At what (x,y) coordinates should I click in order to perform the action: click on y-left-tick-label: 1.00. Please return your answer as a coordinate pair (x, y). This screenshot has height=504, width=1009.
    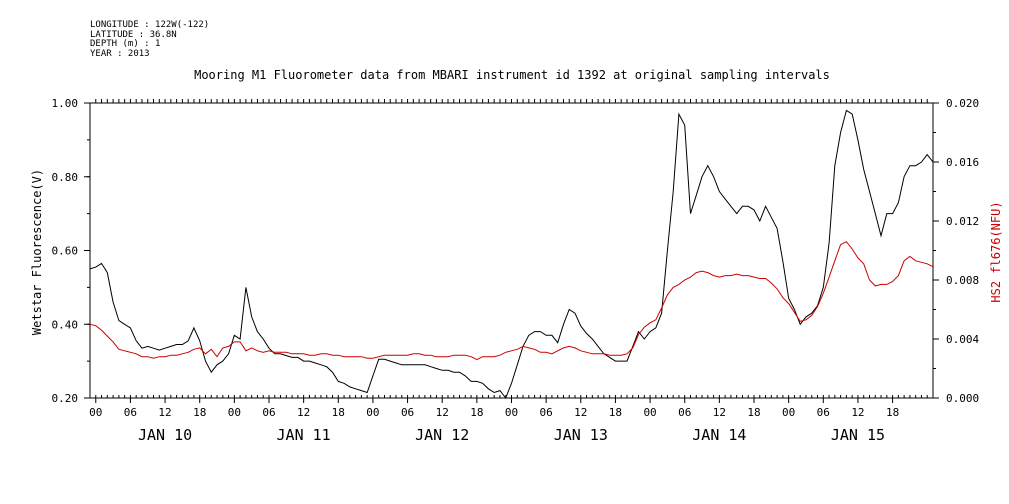
    Looking at the image, I should click on (65, 103).